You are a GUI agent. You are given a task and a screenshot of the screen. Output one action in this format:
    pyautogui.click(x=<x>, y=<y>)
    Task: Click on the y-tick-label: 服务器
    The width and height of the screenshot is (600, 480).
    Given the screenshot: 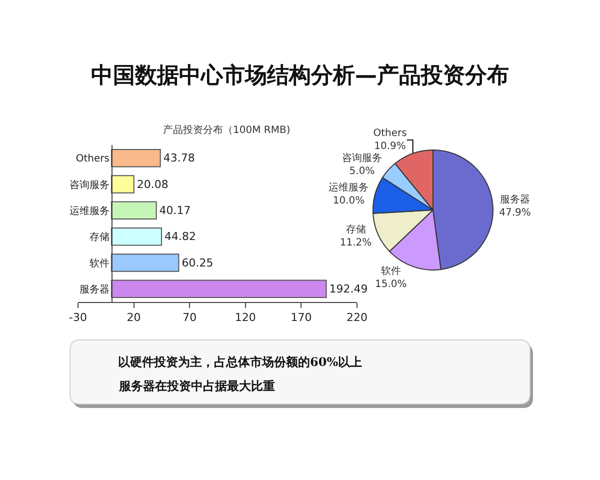 What is the action you would take?
    pyautogui.click(x=94, y=289)
    